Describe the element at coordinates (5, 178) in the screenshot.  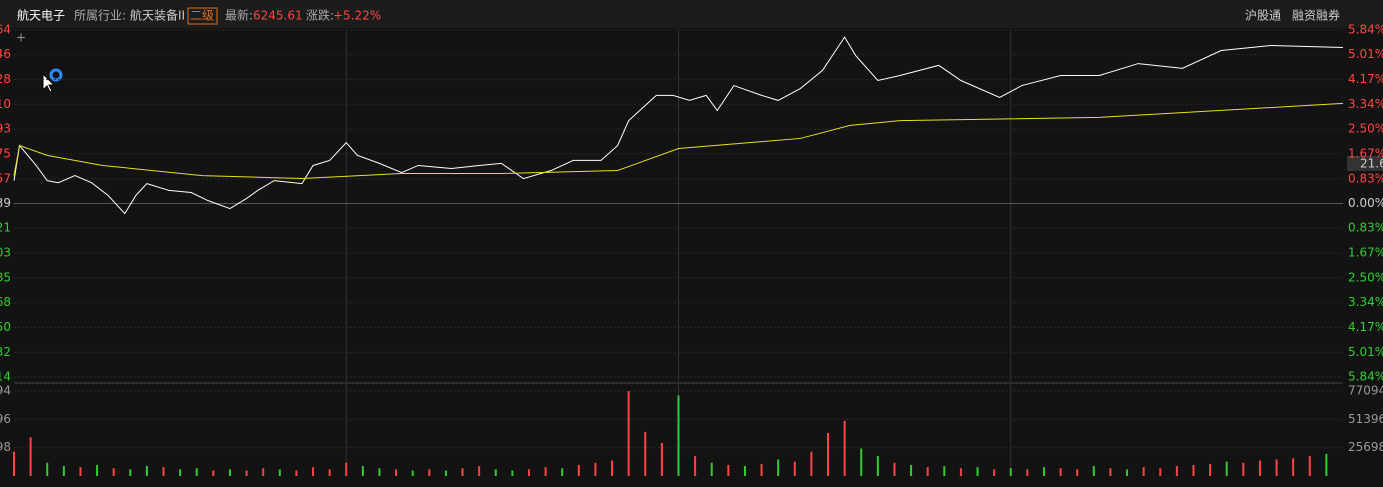
I see `left-tick-label: 57` at that location.